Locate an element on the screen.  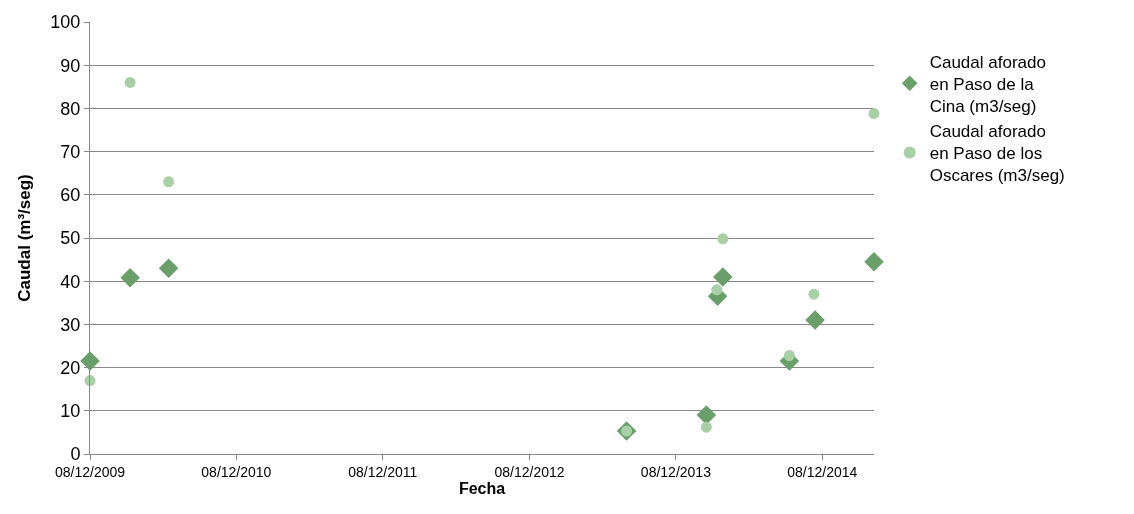
x-tick-label: 08/12/2014 is located at coordinates (822, 471).